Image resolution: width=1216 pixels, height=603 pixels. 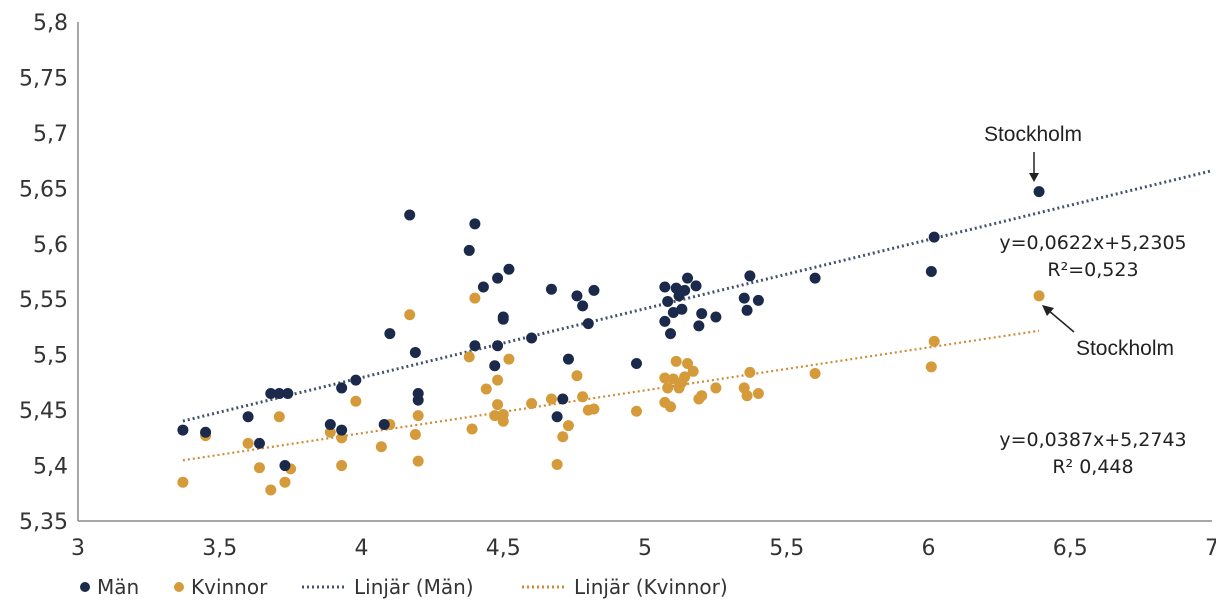 I want to click on x-tick-label: 5,5, so click(x=786, y=548).